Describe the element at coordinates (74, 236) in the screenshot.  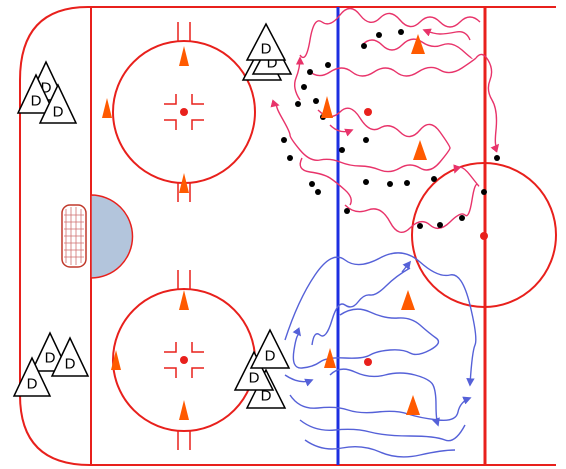
I see `net-icon` at that location.